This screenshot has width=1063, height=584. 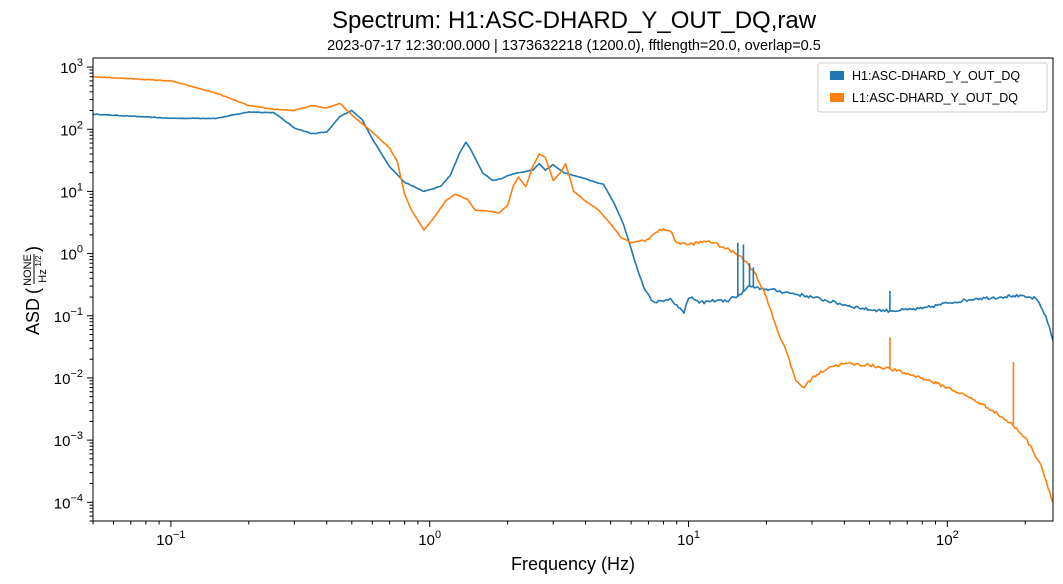 I want to click on y-axis-label-prefix: ASD, so click(x=33, y=316).